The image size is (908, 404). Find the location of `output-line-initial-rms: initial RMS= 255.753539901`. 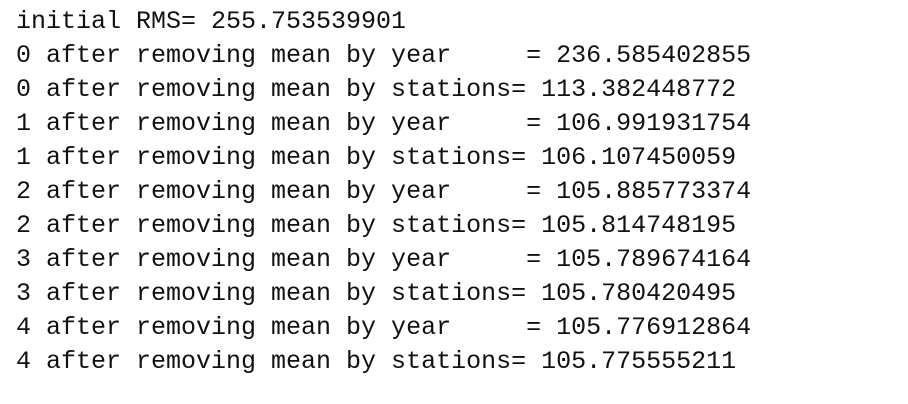

output-line-initial-rms: initial RMS= 255.753539901 is located at coordinates (211, 21).